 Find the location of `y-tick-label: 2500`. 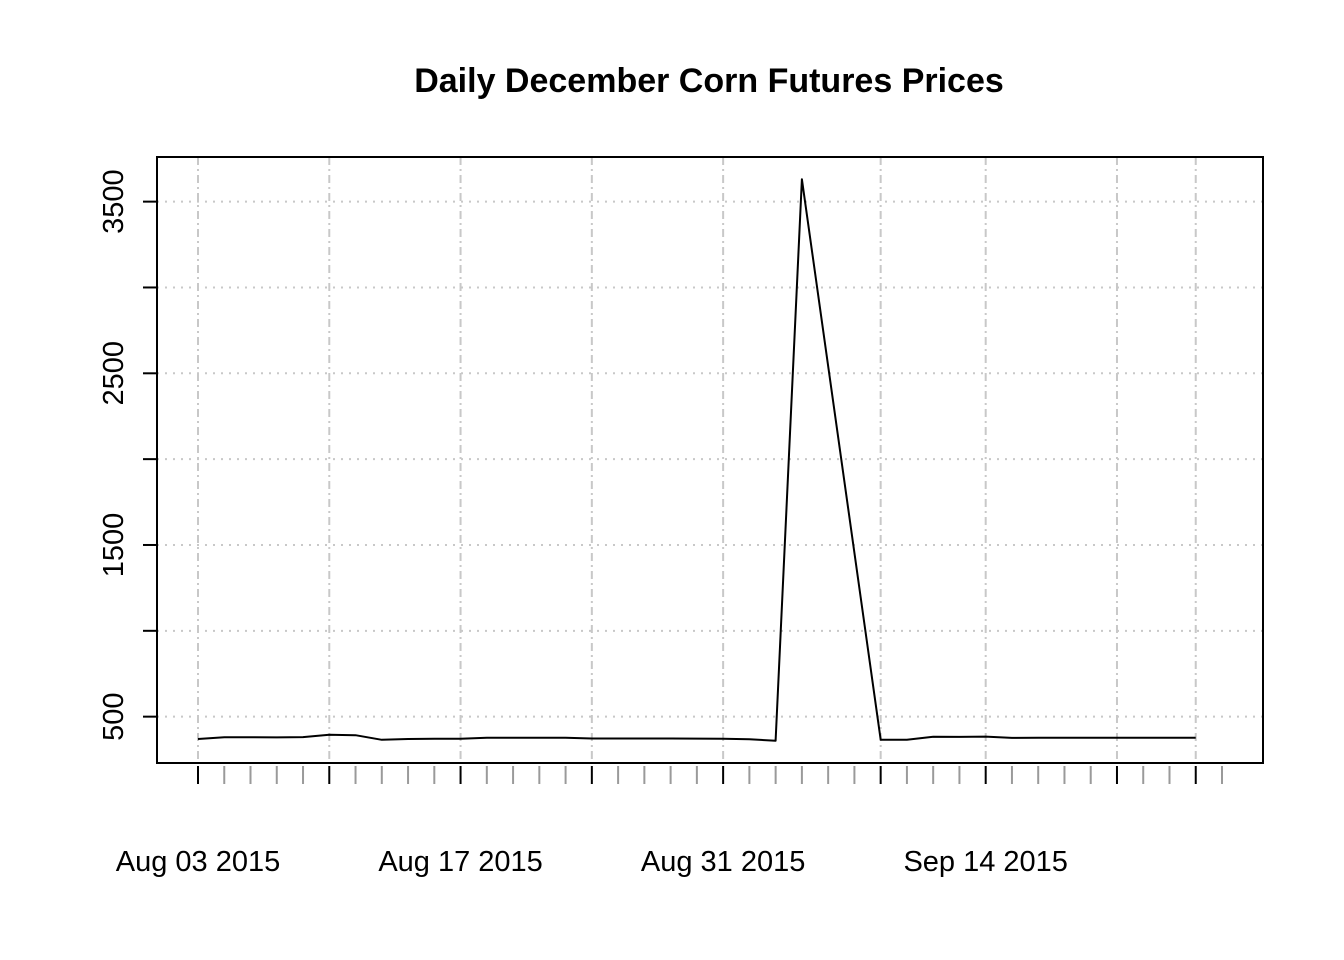

y-tick-label: 2500 is located at coordinates (114, 373).